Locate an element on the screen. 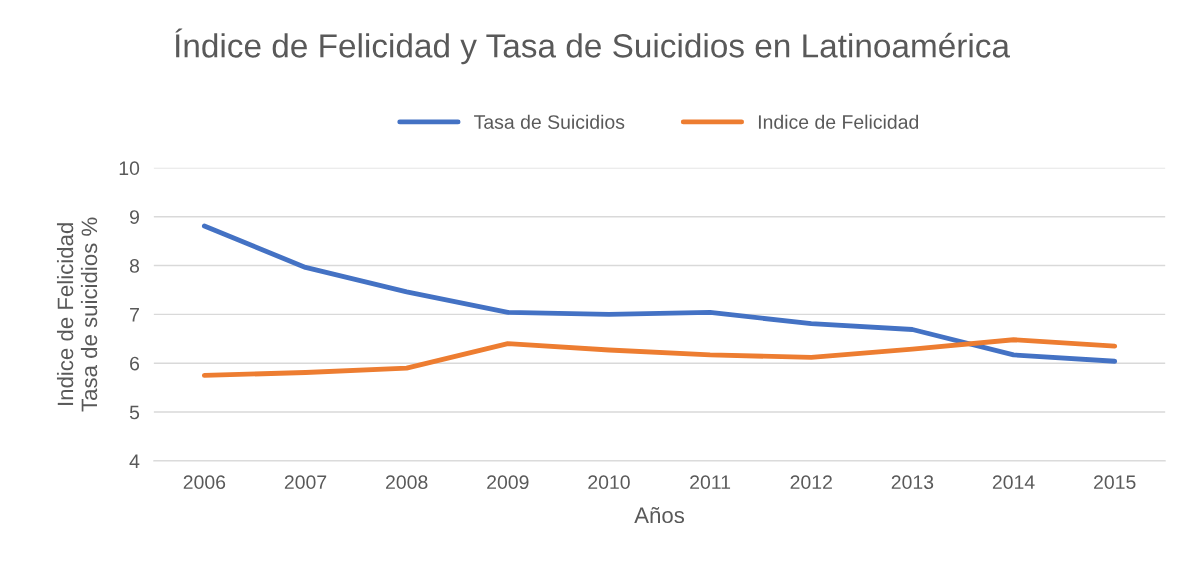 This screenshot has height=569, width=1183. x-tick-label: 2007 is located at coordinates (305, 482).